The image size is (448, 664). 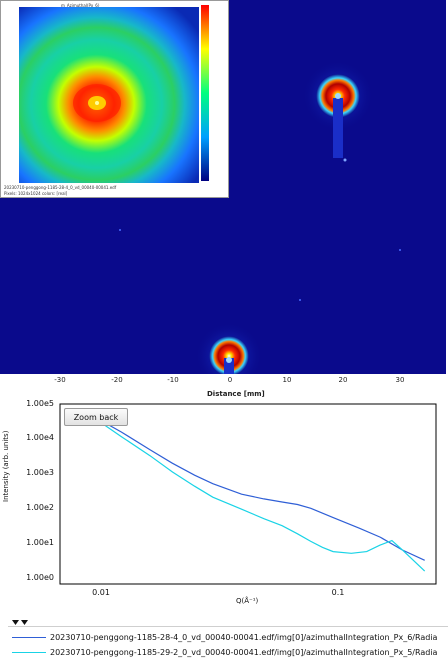 I want to click on y-tick: 1.00e0, so click(x=40, y=577).